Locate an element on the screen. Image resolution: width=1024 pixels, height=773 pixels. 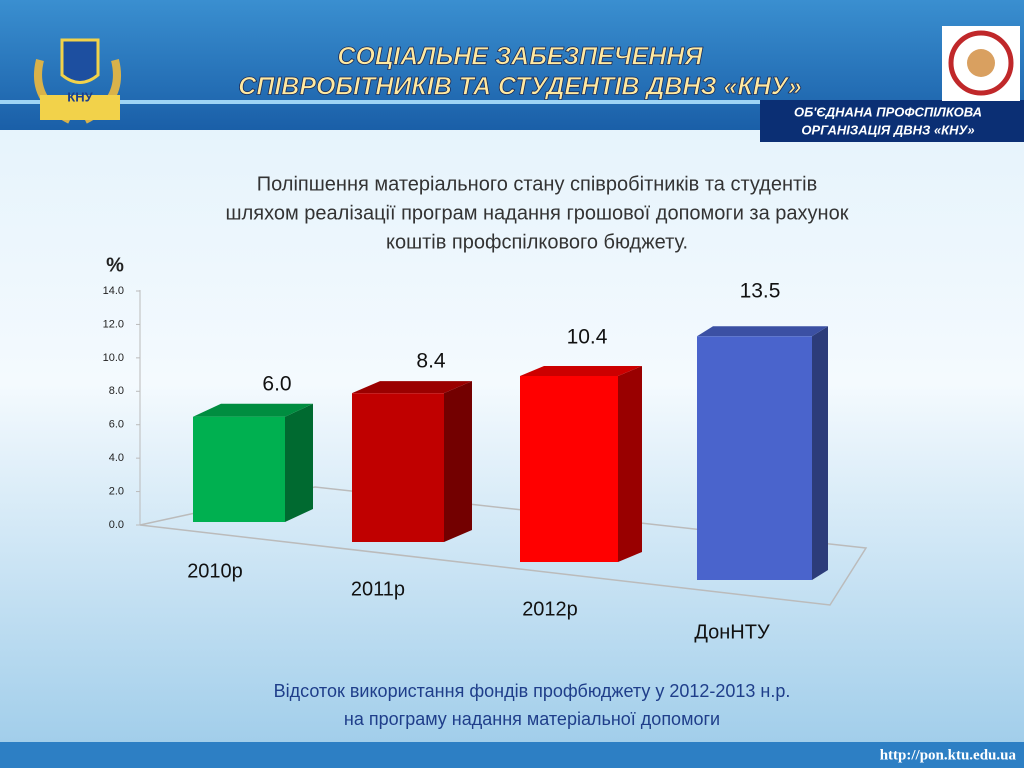
logo-text: КНУ is located at coordinates (80, 96).